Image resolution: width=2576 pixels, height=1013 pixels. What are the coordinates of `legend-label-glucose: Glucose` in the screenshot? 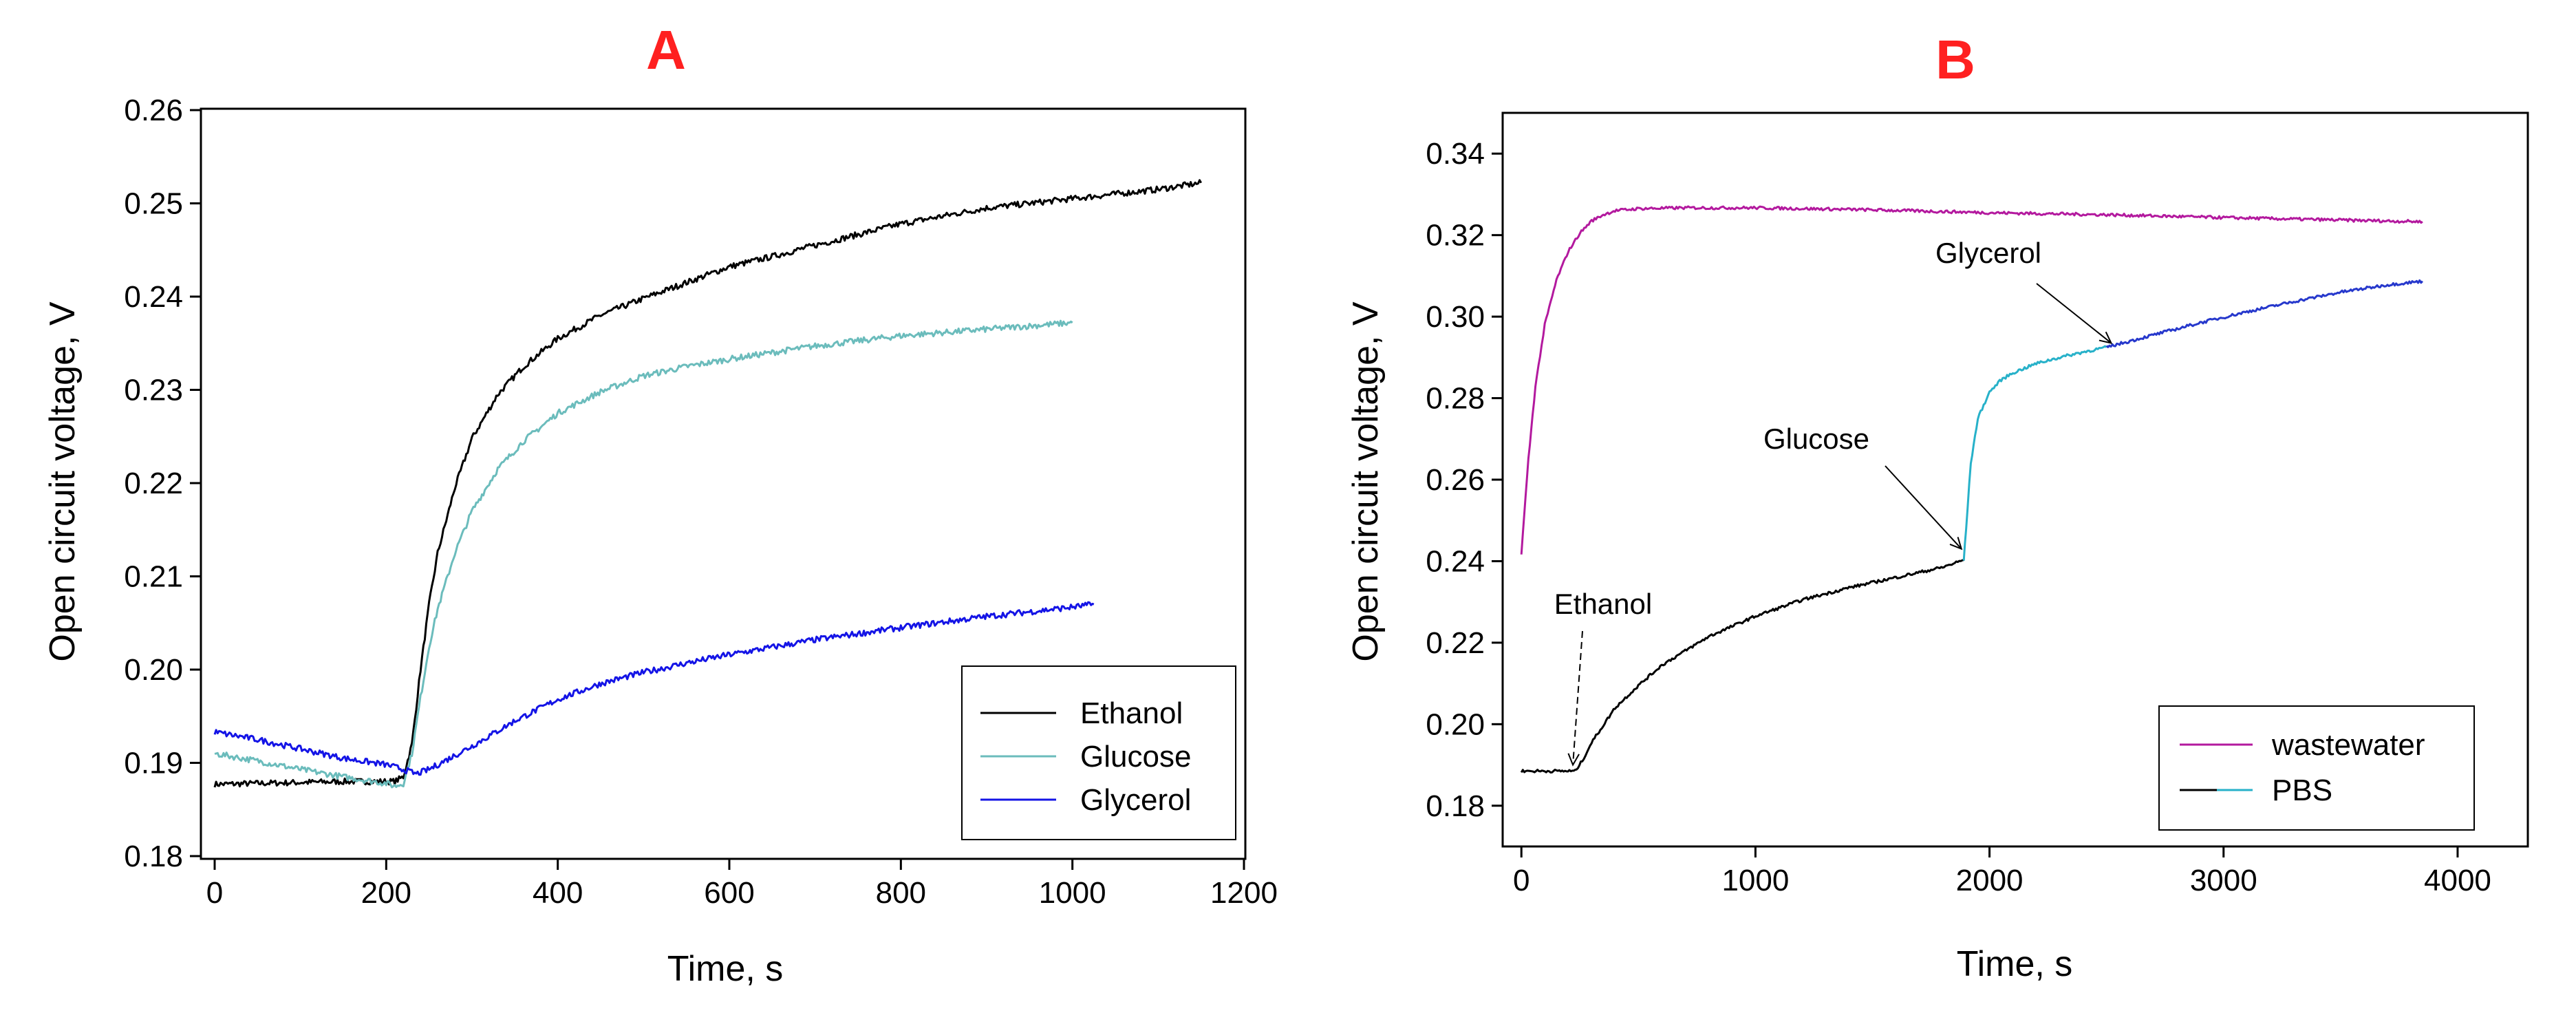 It's located at (1135, 757).